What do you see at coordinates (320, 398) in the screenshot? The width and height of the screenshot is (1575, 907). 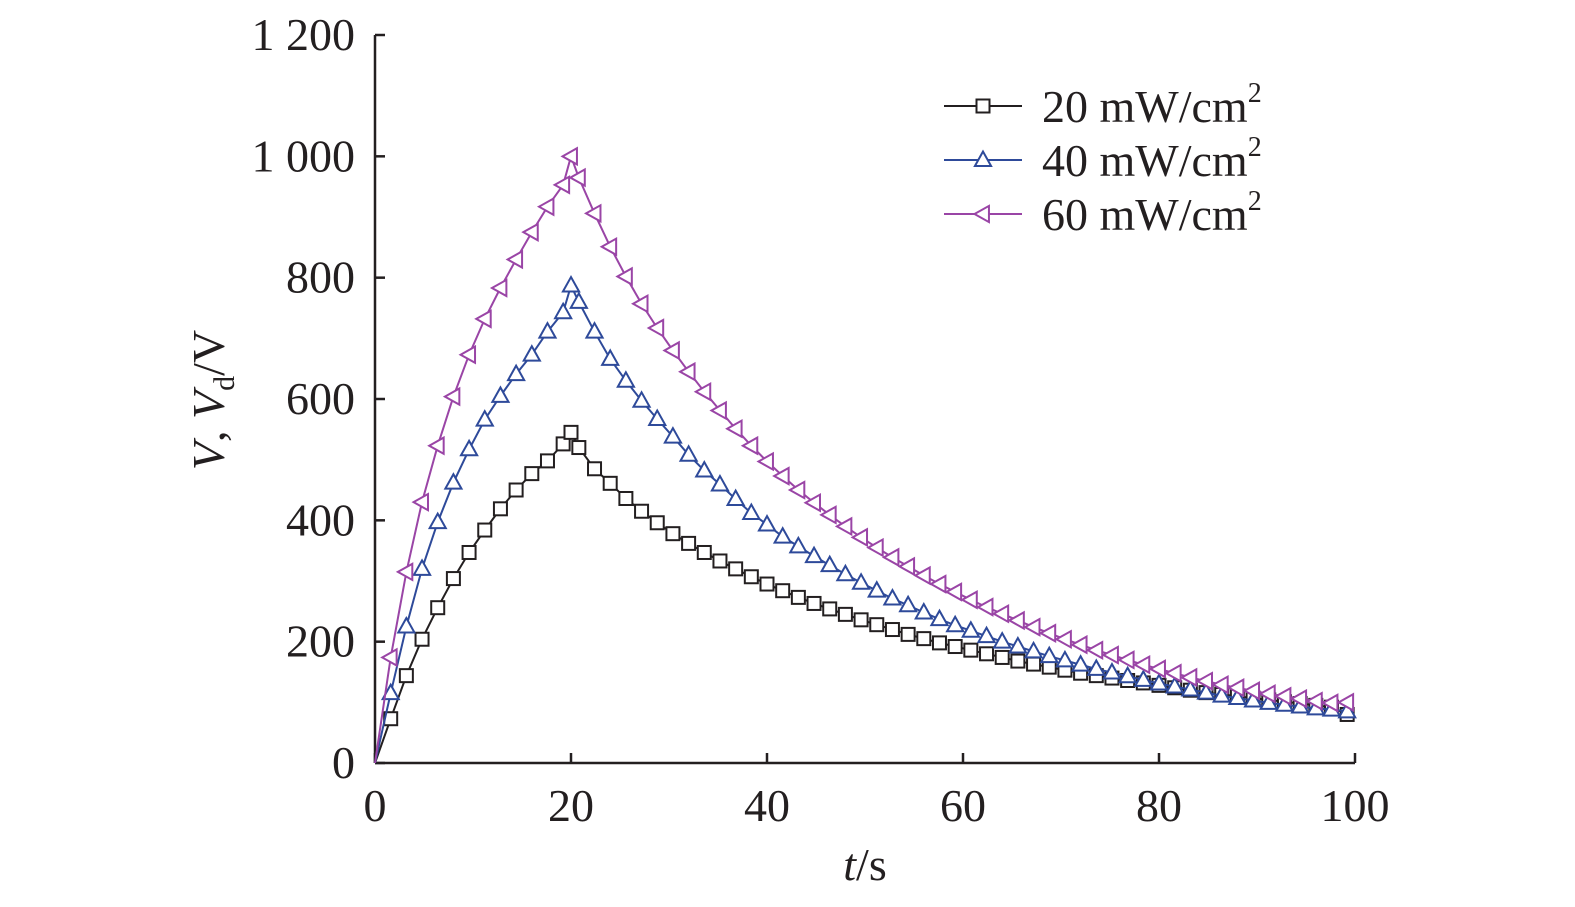 I see `y-tick-label: 600` at bounding box center [320, 398].